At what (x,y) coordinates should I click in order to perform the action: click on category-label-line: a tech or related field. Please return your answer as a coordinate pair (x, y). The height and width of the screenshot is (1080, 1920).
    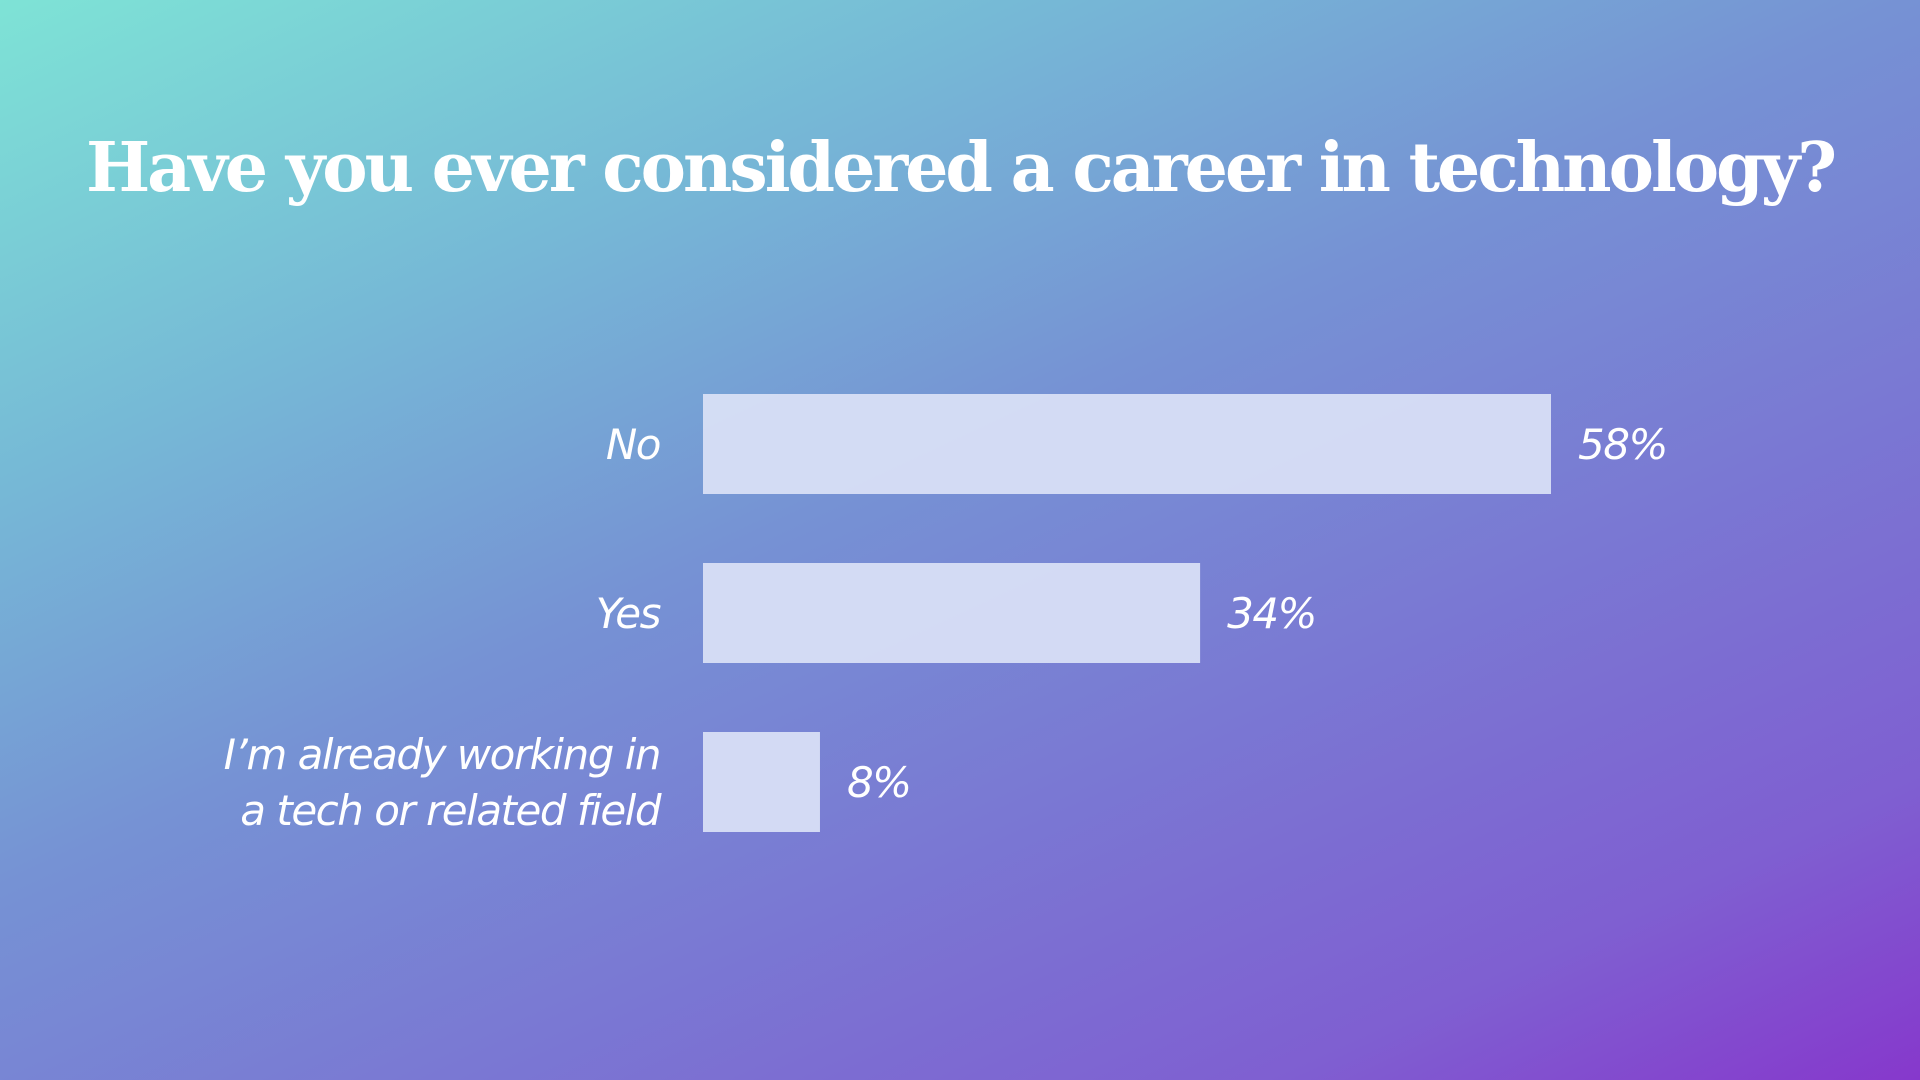
    Looking at the image, I should click on (451, 810).